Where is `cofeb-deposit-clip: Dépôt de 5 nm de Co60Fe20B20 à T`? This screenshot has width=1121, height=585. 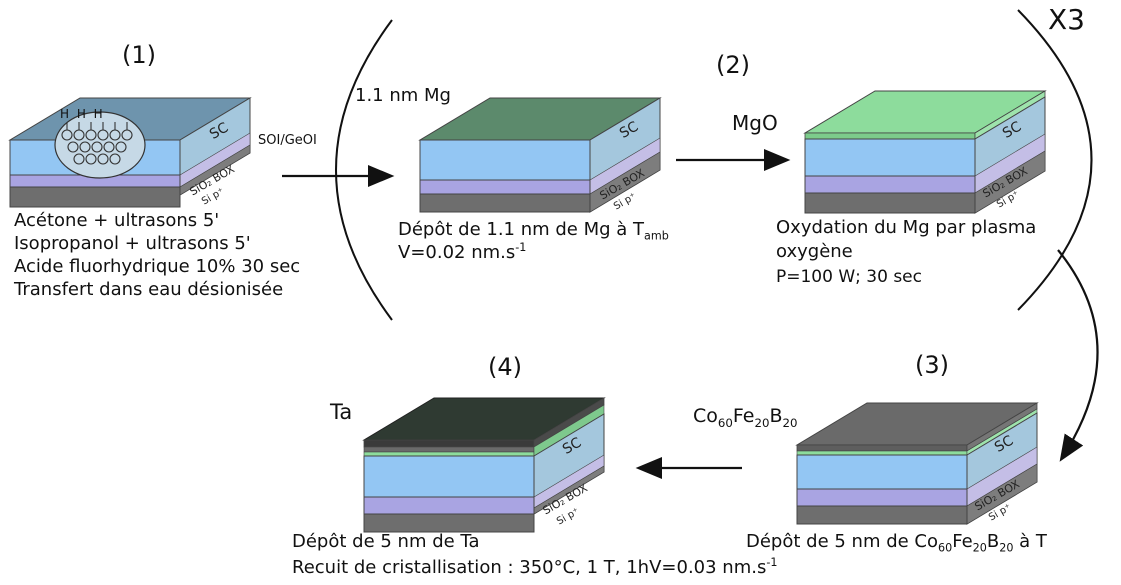 cofeb-deposit-clip: Dépôt de 5 nm de Co60Fe20B20 à T is located at coordinates (929, 546).